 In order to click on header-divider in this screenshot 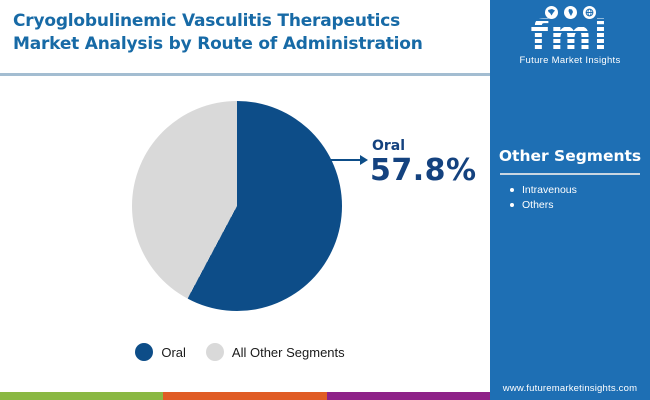, I will do `click(245, 74)`.